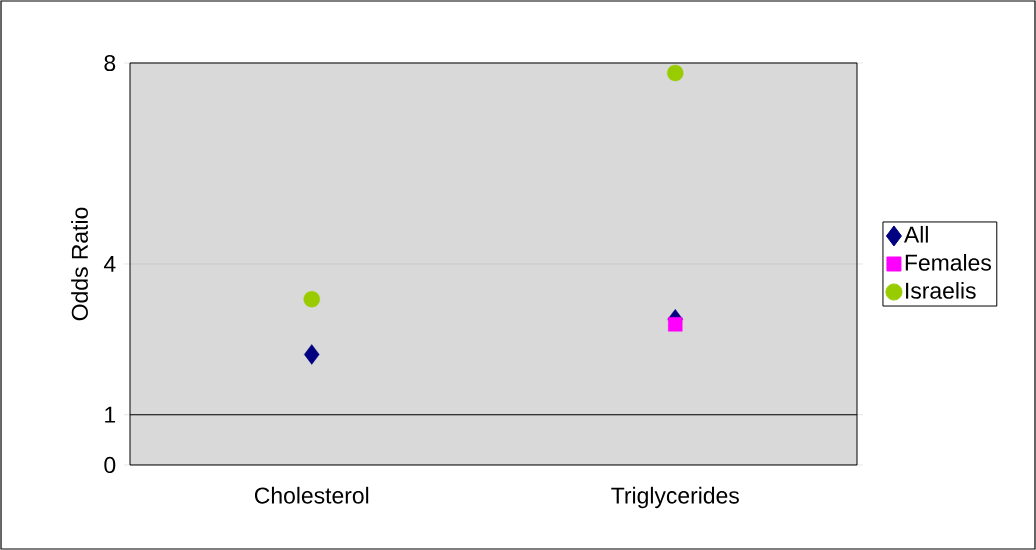  Describe the element at coordinates (79, 264) in the screenshot. I see `y-axis-title: Odds Ratio` at that location.